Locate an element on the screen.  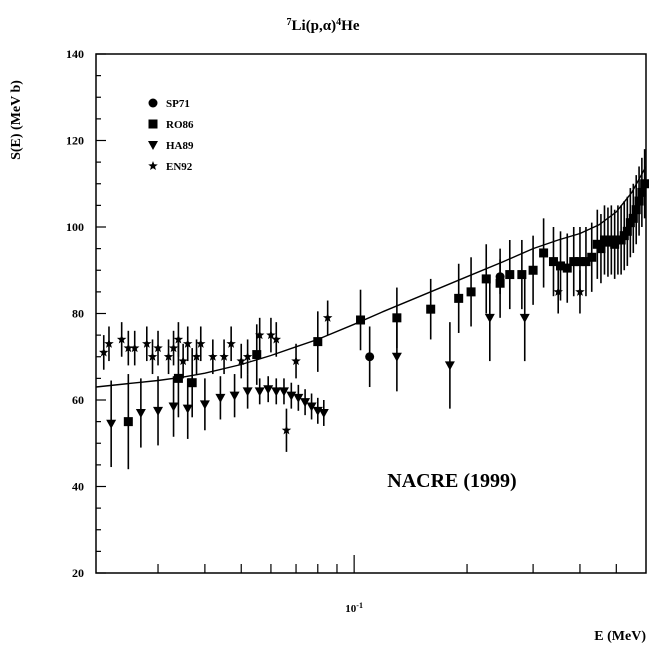
x-tick-label-exp: -1 is located at coordinates (359, 605).